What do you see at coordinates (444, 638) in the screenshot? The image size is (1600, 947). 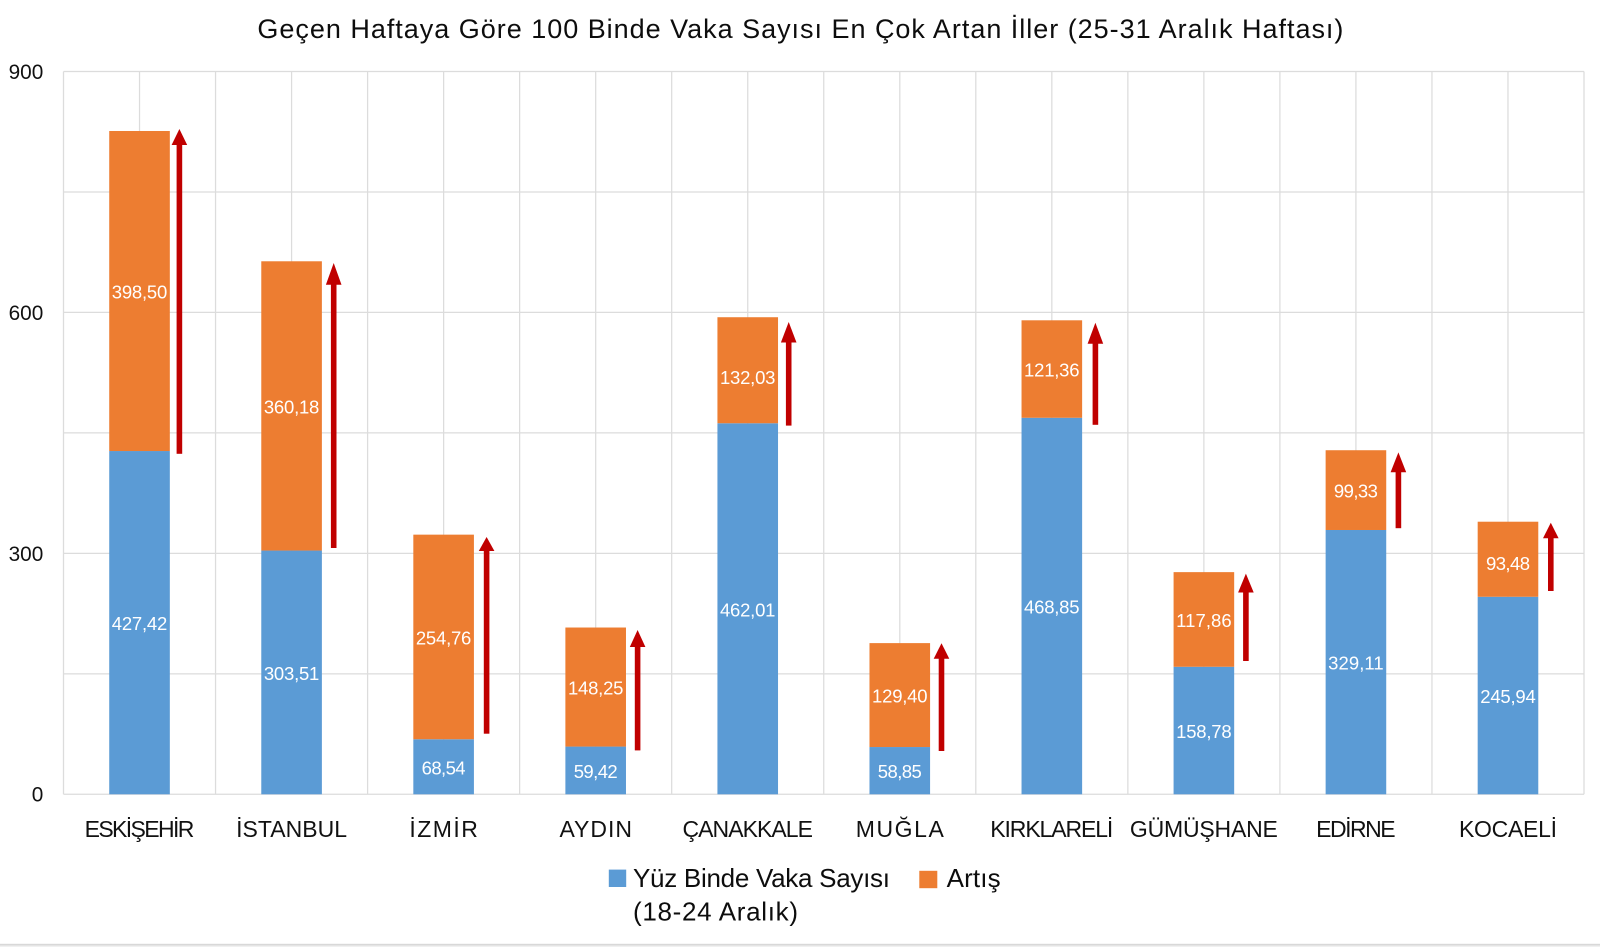 I see `svg-text: 254,76` at bounding box center [444, 638].